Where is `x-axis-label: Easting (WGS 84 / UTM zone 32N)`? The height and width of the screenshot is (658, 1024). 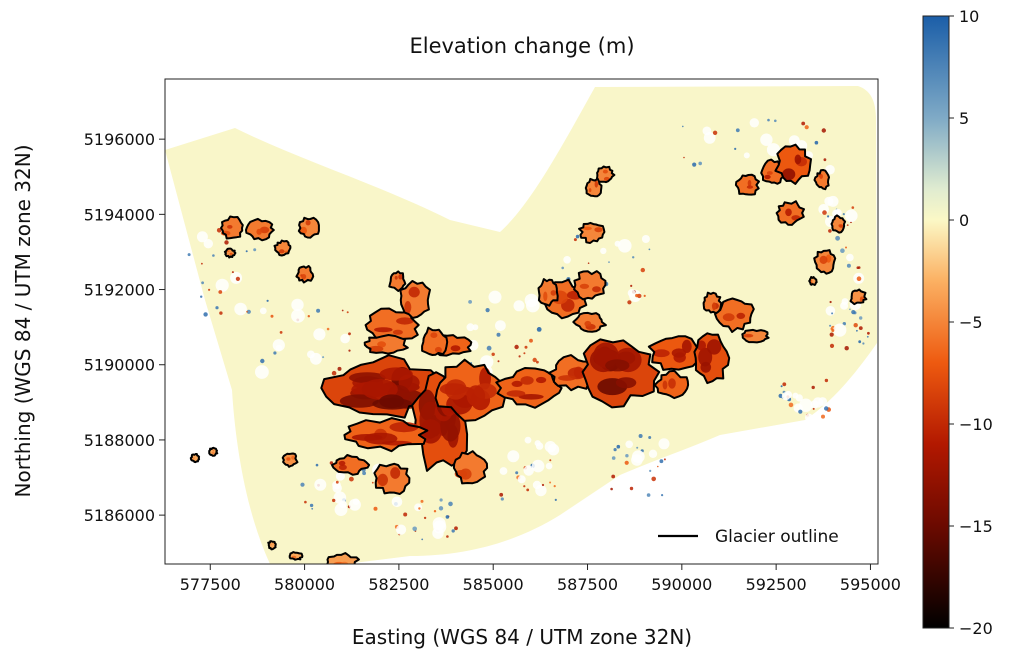
x-axis-label: Easting (WGS 84 / UTM zone 32N) is located at coordinates (522, 637).